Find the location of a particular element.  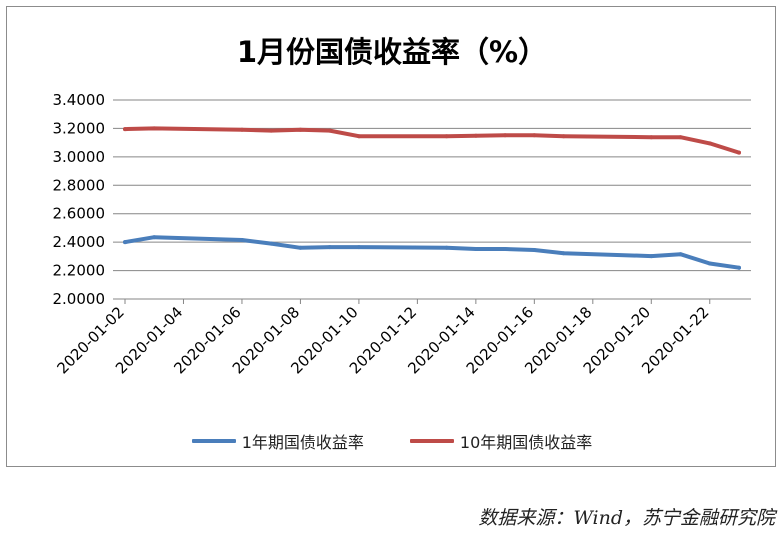

y-tick-label: 3.0000 is located at coordinates (79, 157).